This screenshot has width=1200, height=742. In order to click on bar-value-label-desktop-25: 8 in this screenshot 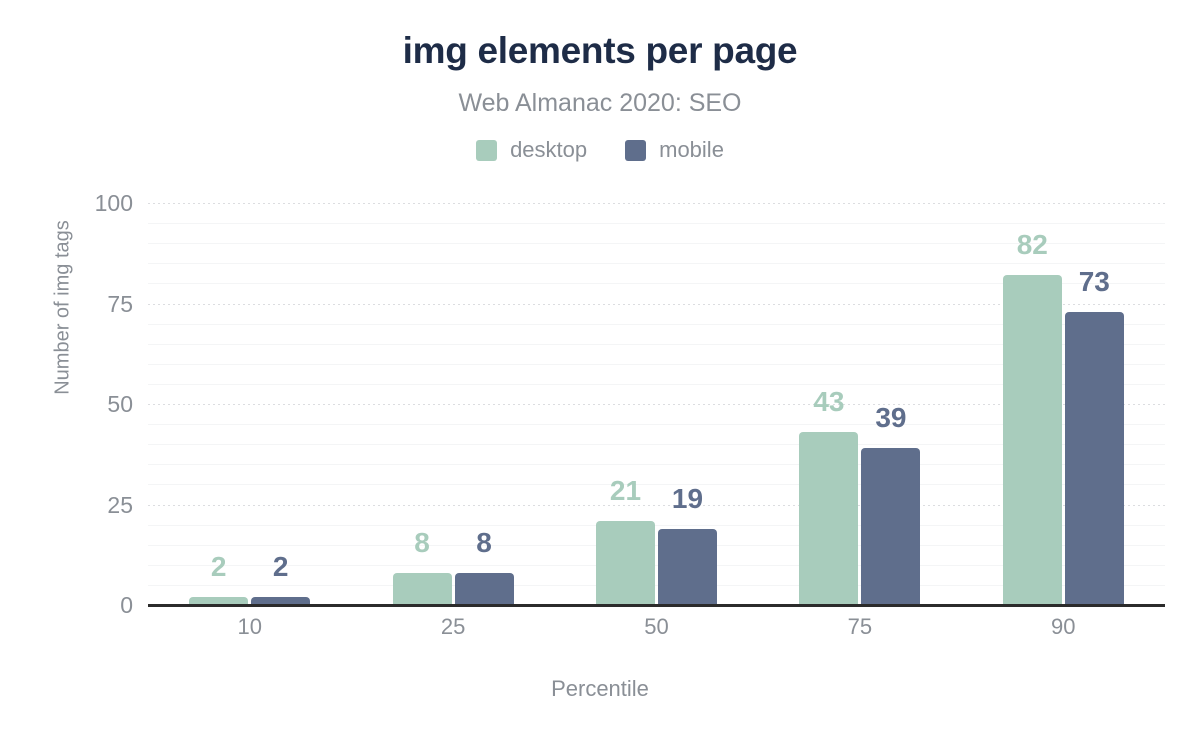, I will do `click(422, 542)`.